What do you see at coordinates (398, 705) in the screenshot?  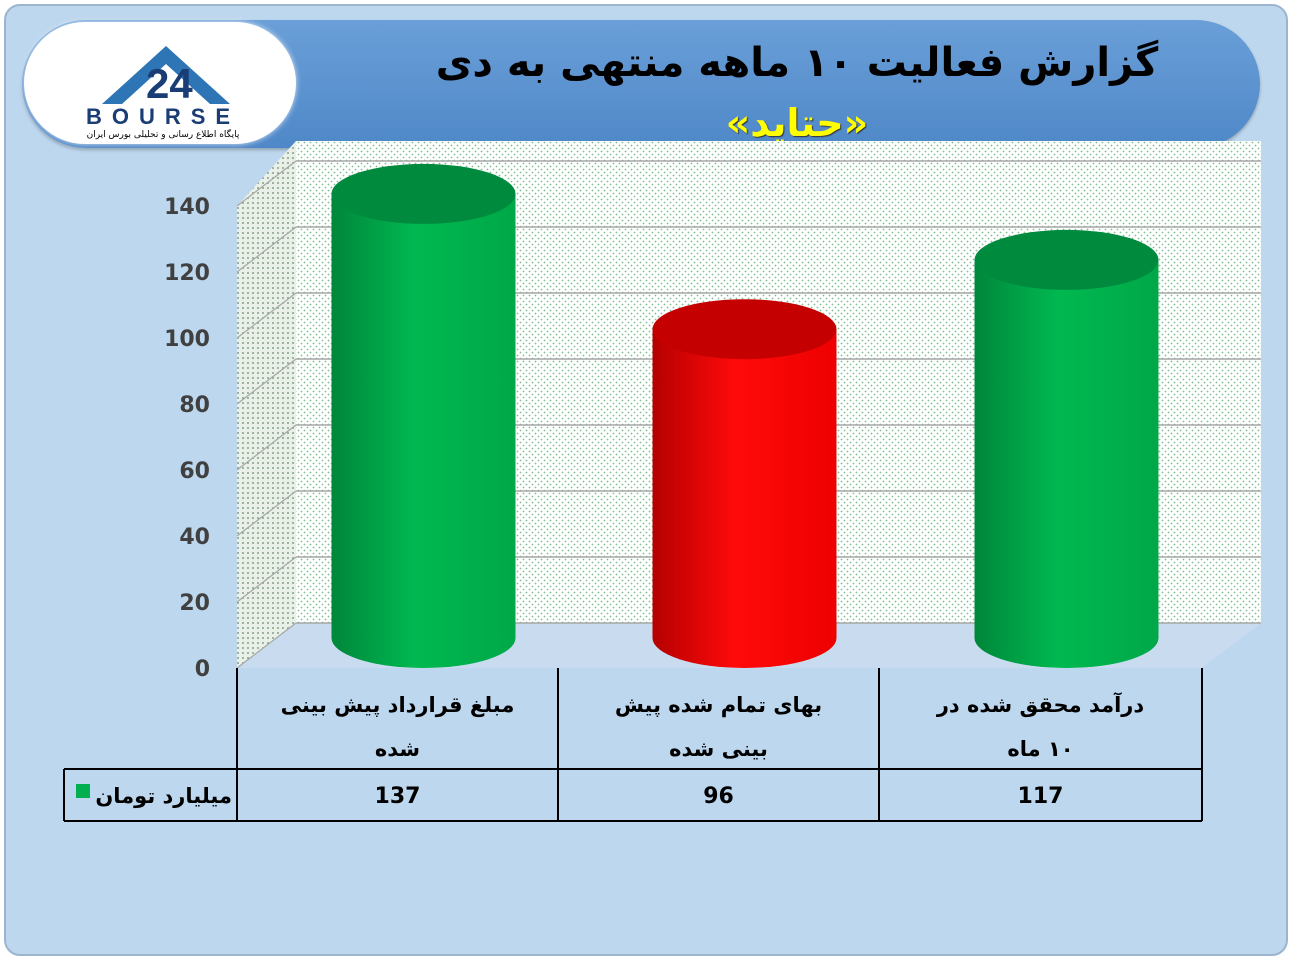 I see `category-label: مبلغ قرارداد پیش بینی` at bounding box center [398, 705].